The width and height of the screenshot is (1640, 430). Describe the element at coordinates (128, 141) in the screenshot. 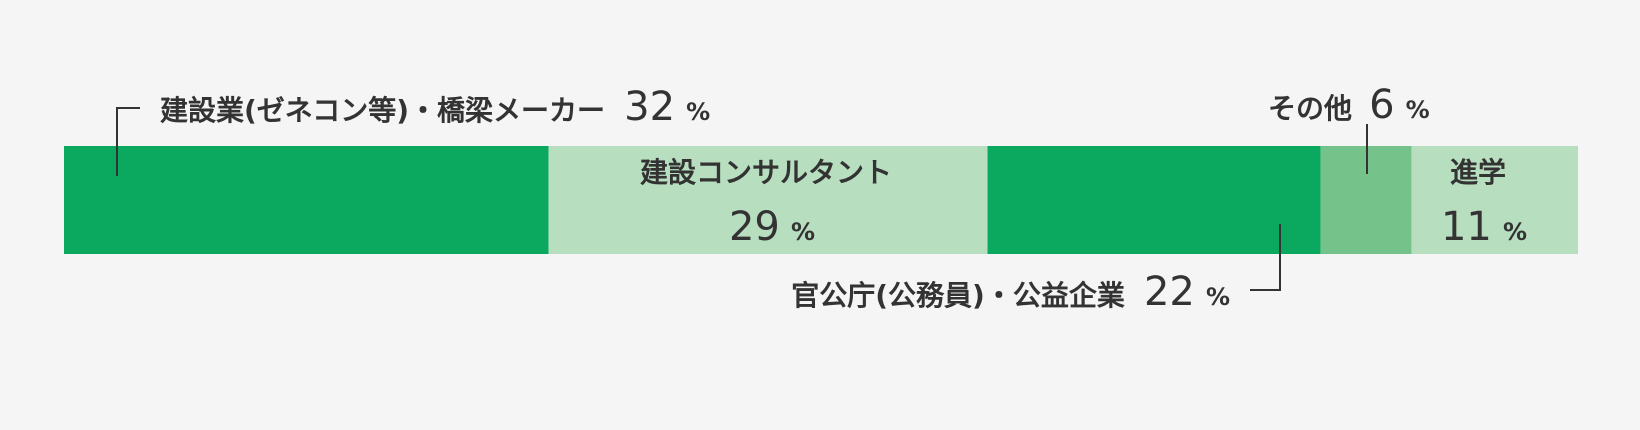

I see `leader-line-construction` at that location.